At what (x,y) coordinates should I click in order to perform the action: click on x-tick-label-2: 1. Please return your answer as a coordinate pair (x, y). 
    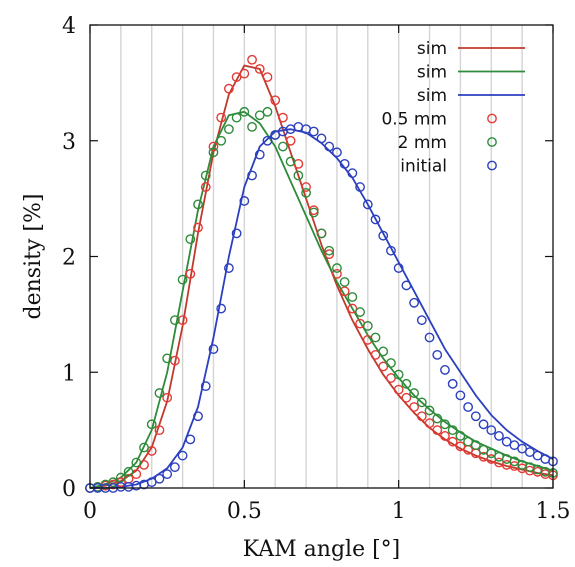
    Looking at the image, I should click on (399, 511).